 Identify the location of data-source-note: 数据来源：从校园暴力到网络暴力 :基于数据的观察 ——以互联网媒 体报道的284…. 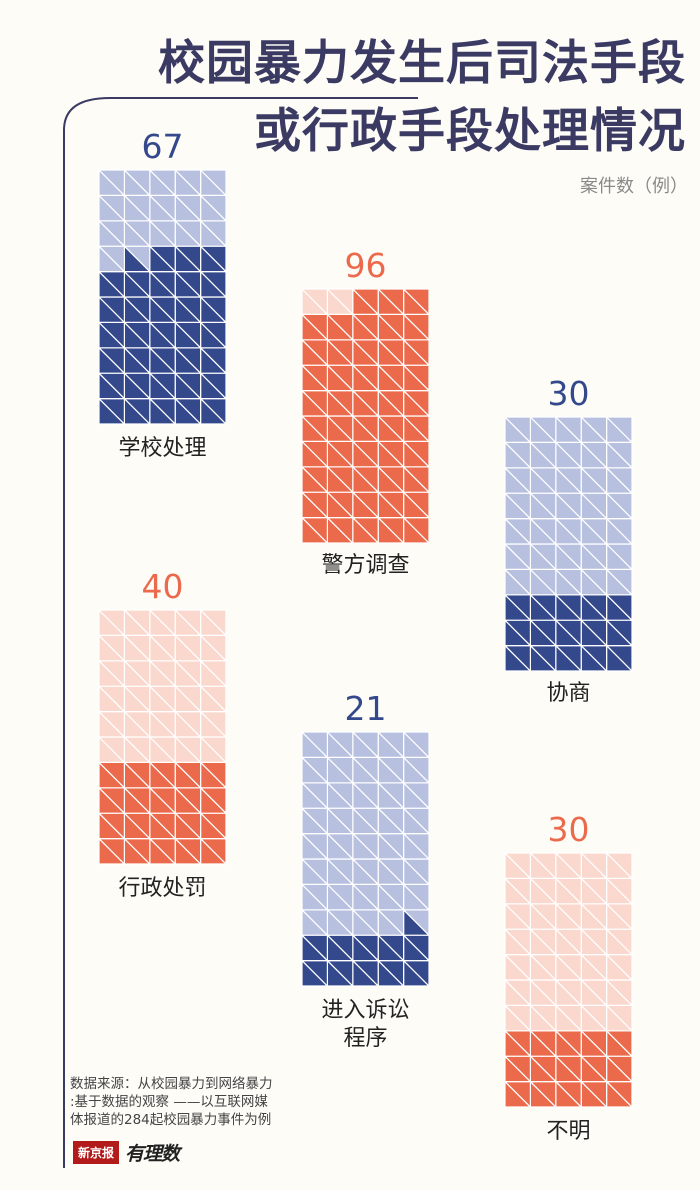
(195, 1102).